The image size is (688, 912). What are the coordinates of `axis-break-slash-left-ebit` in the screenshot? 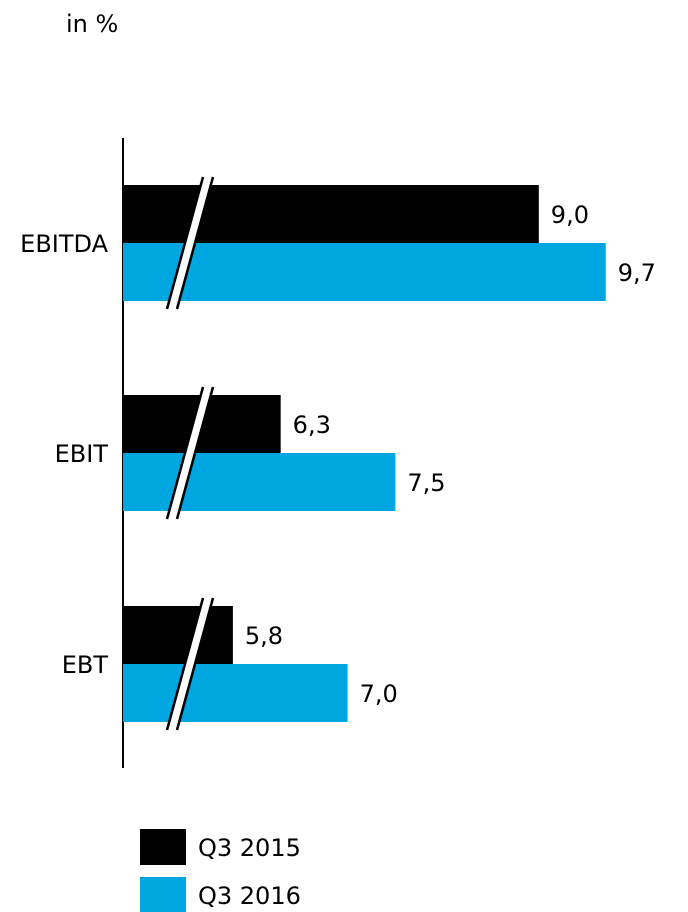 It's located at (185, 453).